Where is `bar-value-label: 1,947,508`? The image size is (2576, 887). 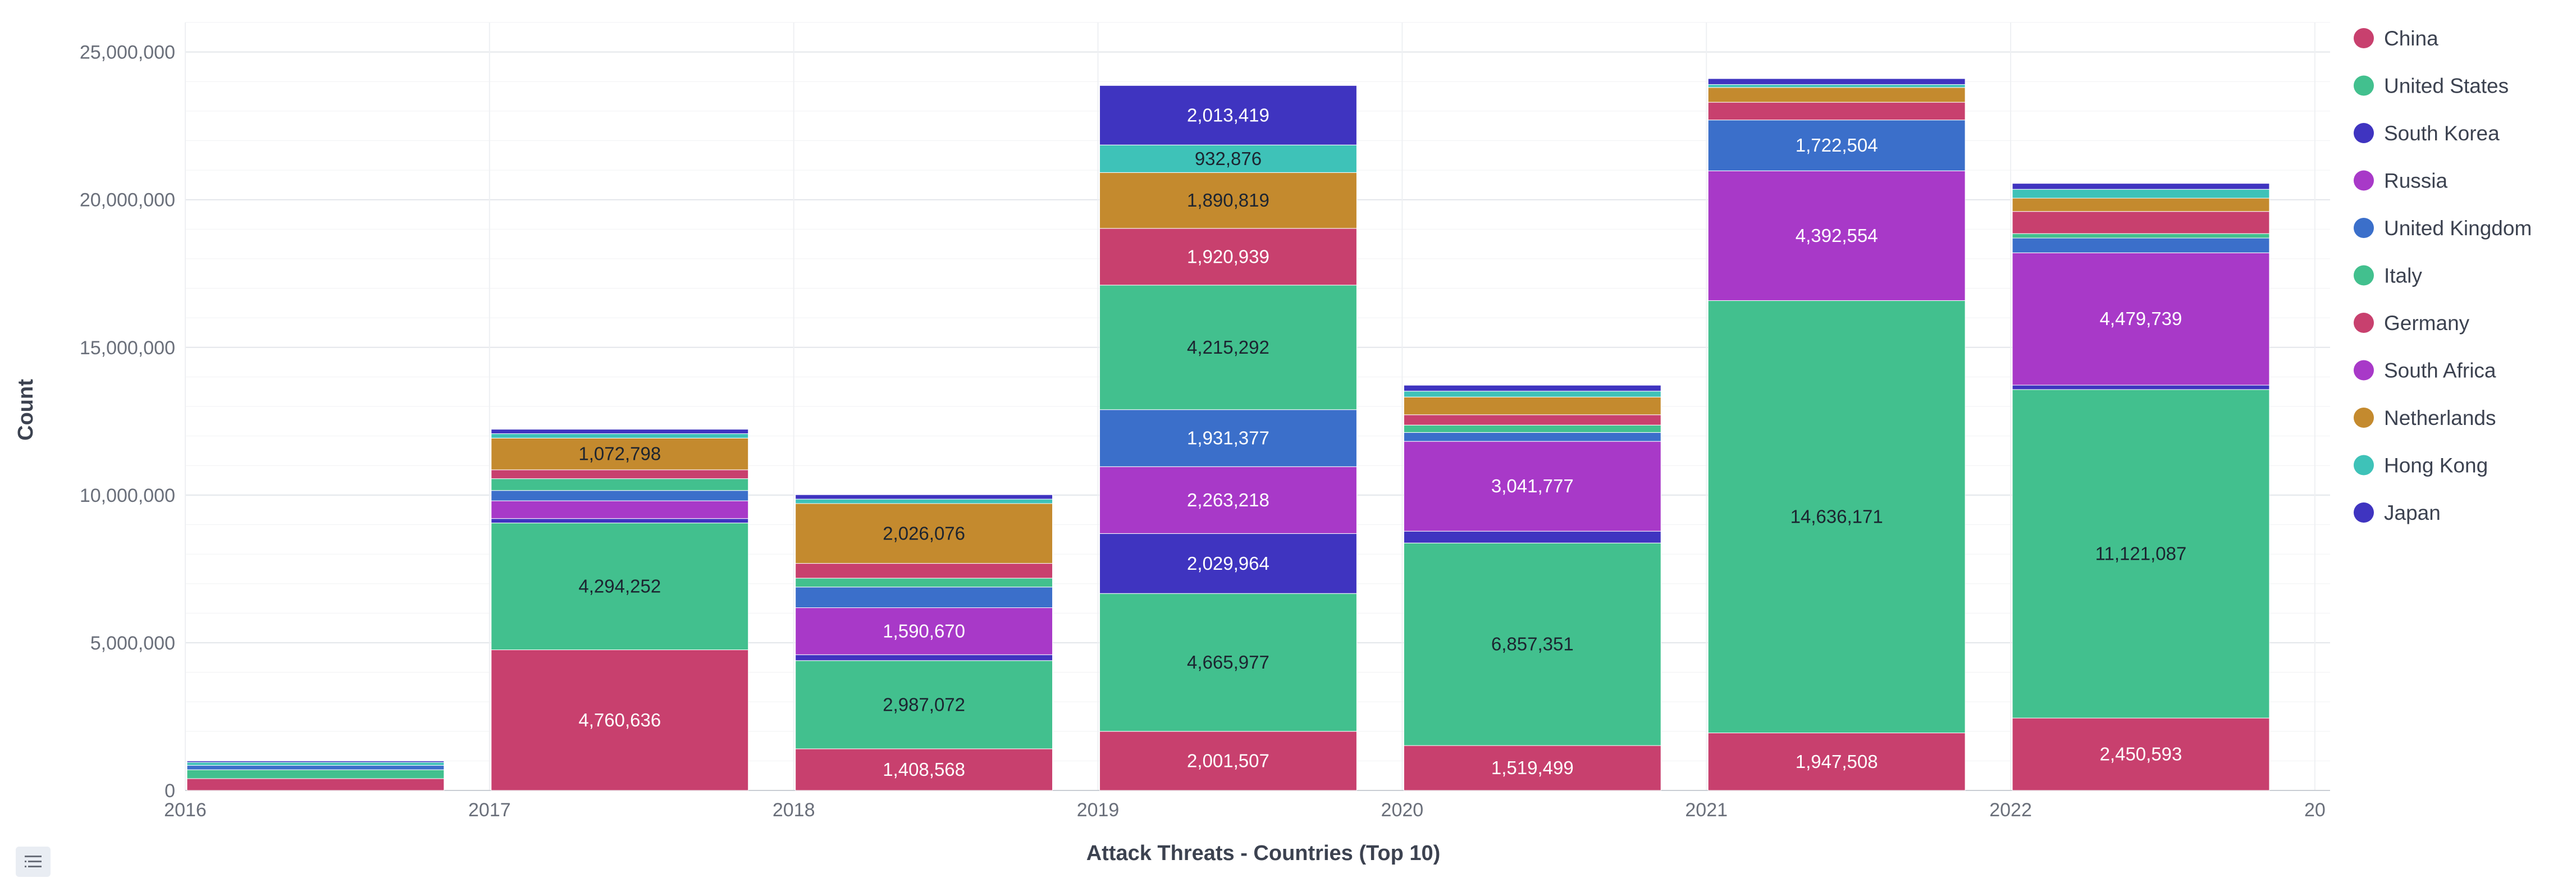 bar-value-label: 1,947,508 is located at coordinates (1837, 761).